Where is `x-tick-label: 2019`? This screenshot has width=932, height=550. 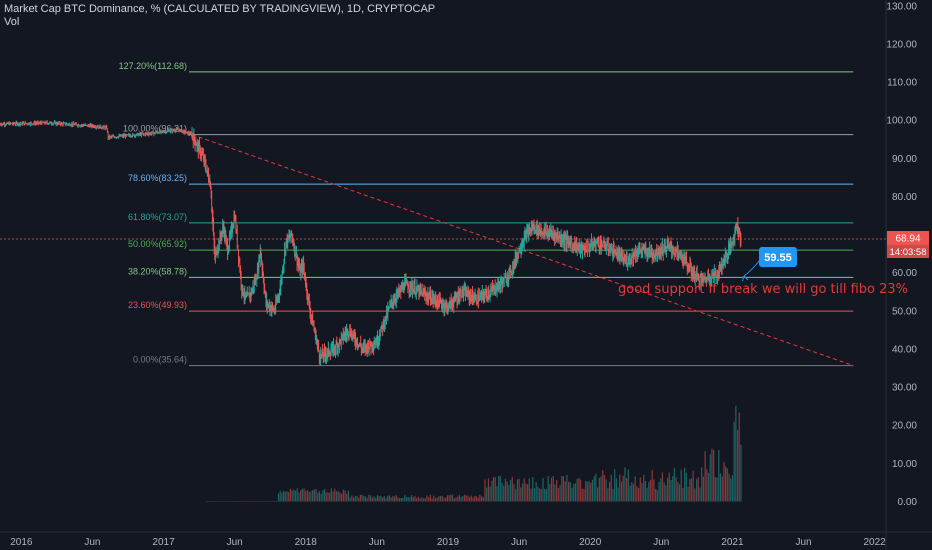
x-tick-label: 2019 is located at coordinates (448, 542).